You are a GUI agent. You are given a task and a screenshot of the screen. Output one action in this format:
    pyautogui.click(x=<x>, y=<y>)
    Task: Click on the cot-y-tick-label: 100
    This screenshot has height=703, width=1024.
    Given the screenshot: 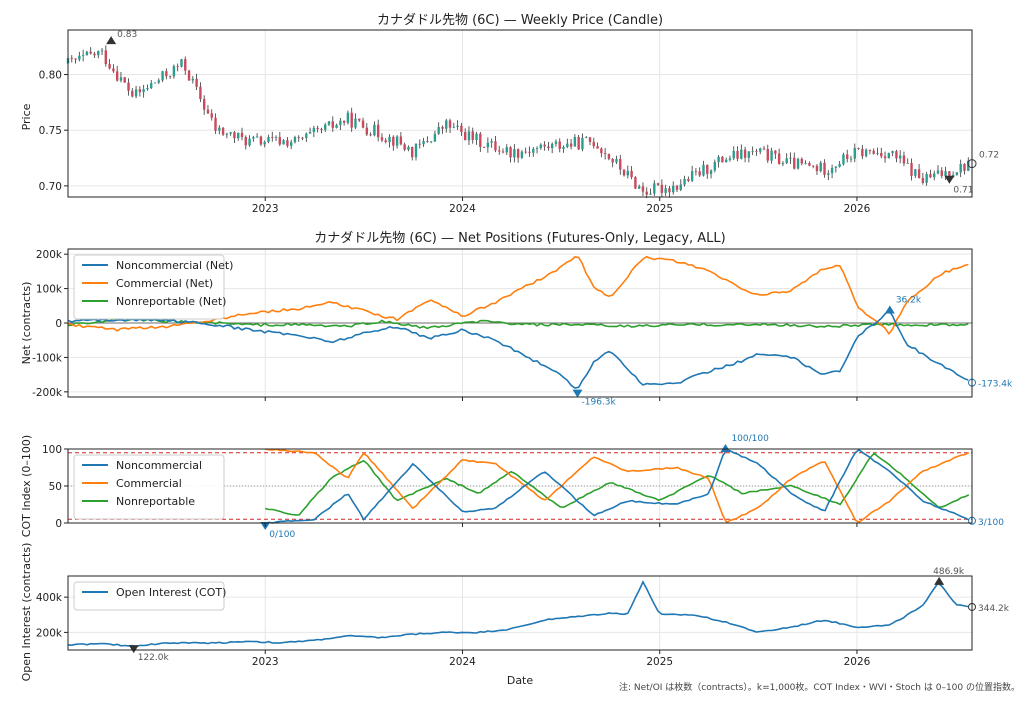 What is the action you would take?
    pyautogui.click(x=52, y=450)
    